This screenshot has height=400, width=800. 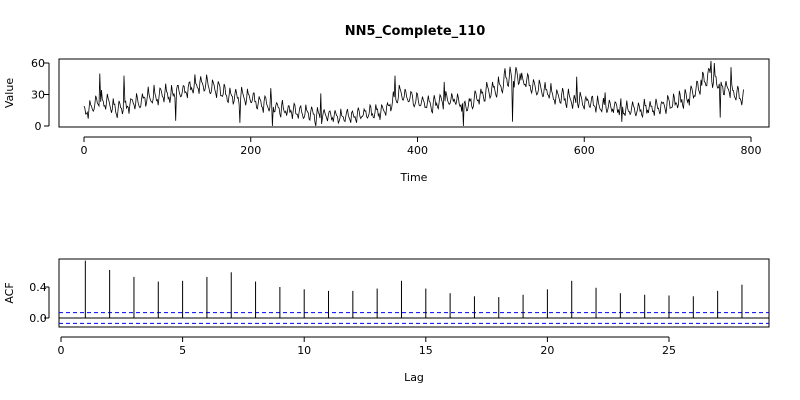 I want to click on acf-x-tick-label: 15, so click(x=426, y=350).